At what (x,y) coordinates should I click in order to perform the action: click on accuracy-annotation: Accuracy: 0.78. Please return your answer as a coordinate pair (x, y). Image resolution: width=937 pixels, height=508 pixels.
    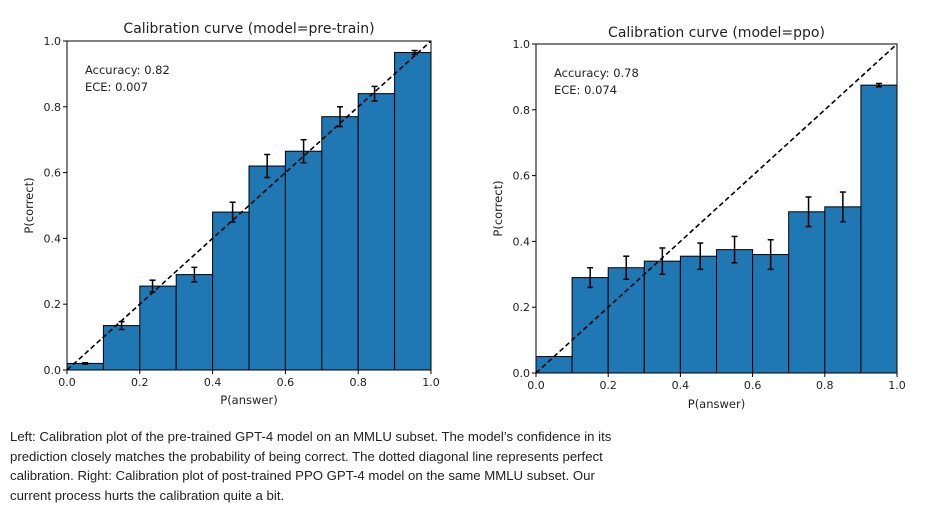
    Looking at the image, I should click on (596, 73).